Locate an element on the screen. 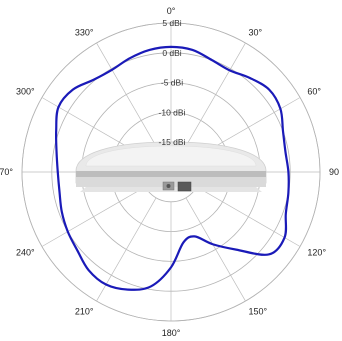 Image resolution: width=342 pixels, height=341 pixels. angle-label-300: 300° is located at coordinates (25, 92).